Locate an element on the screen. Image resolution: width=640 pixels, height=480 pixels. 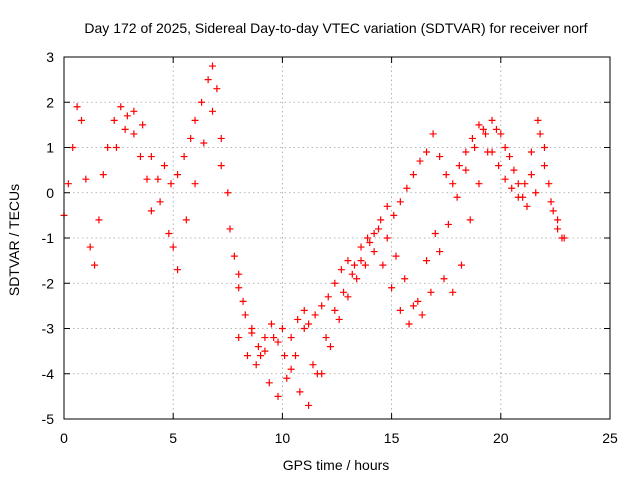
x-tick-label: 20 is located at coordinates (501, 438).